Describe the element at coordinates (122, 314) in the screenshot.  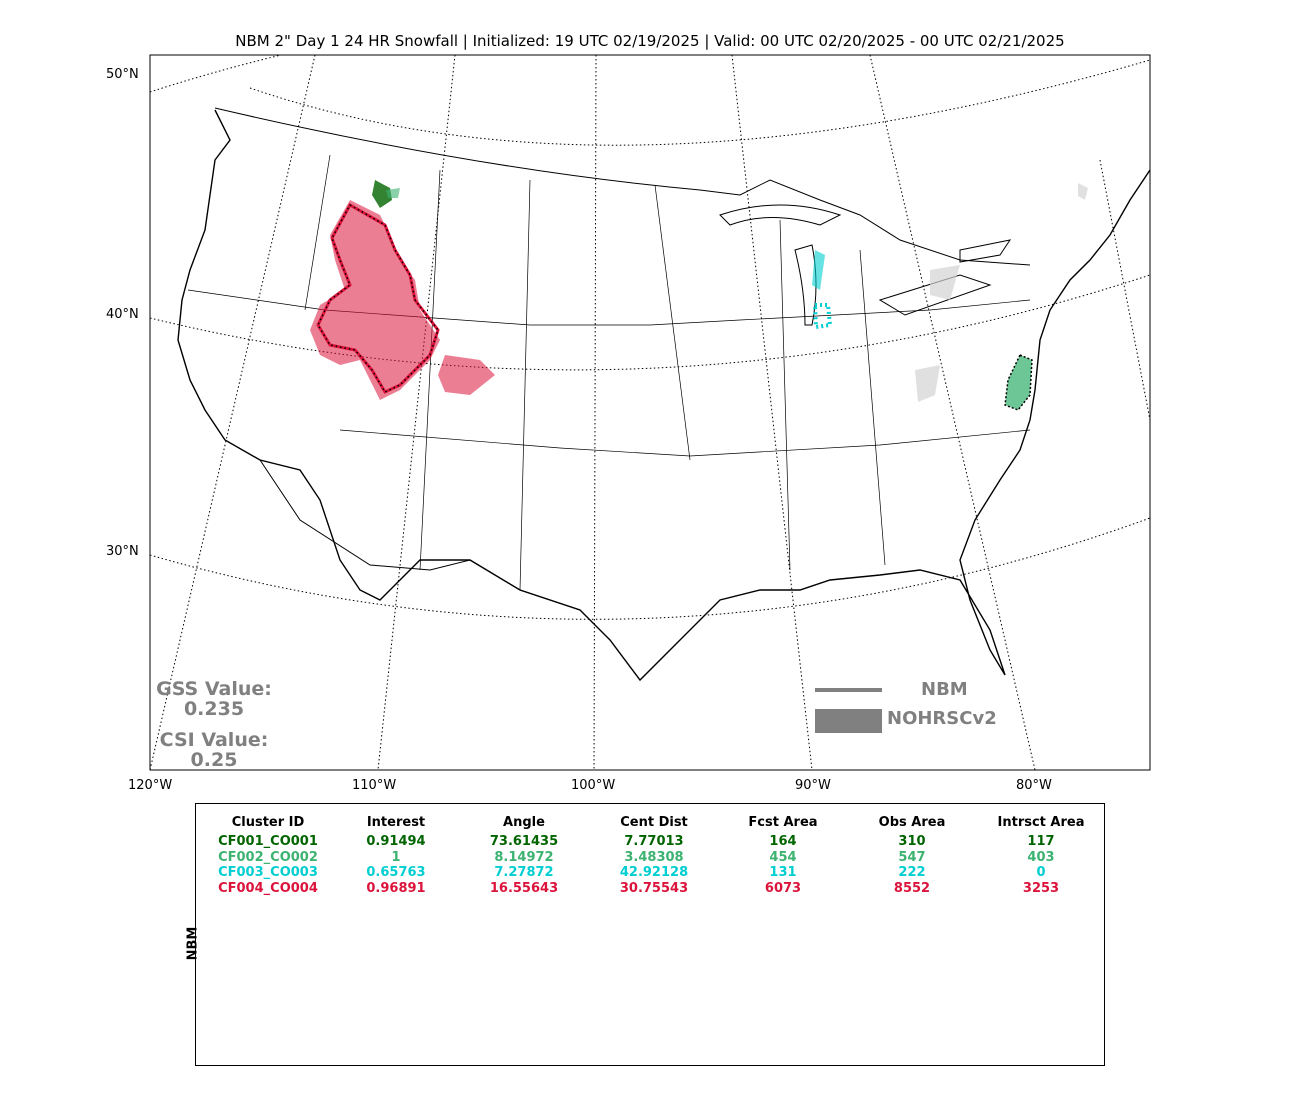
I see `lat-label-40n: 40°N` at that location.